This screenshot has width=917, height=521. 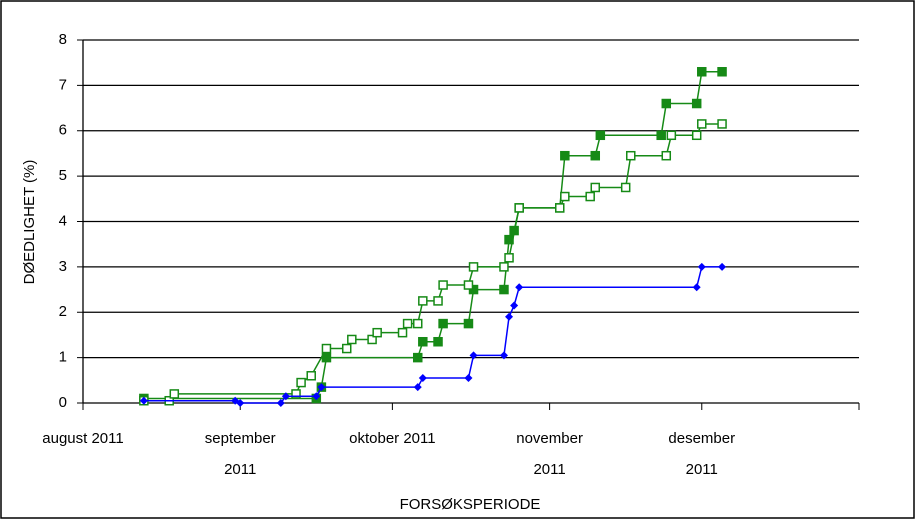 What do you see at coordinates (63, 175) in the screenshot?
I see `y-tick-label: 5` at bounding box center [63, 175].